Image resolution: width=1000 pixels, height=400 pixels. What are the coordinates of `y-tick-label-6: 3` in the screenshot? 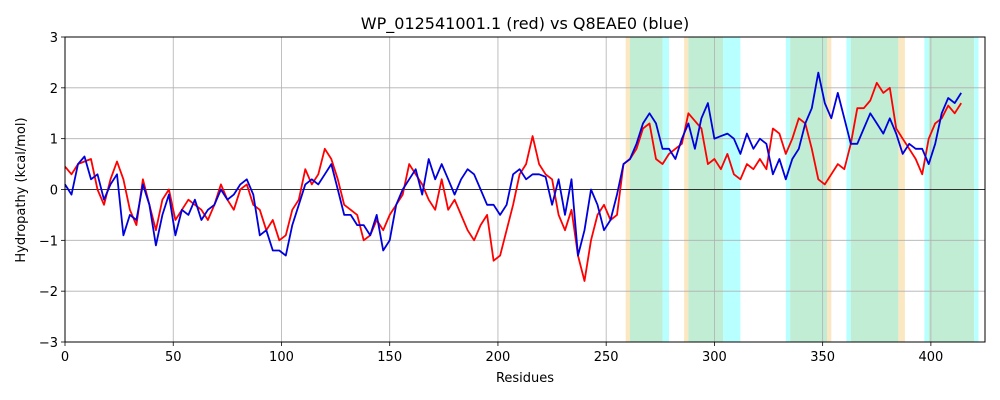 It's located at (54, 38).